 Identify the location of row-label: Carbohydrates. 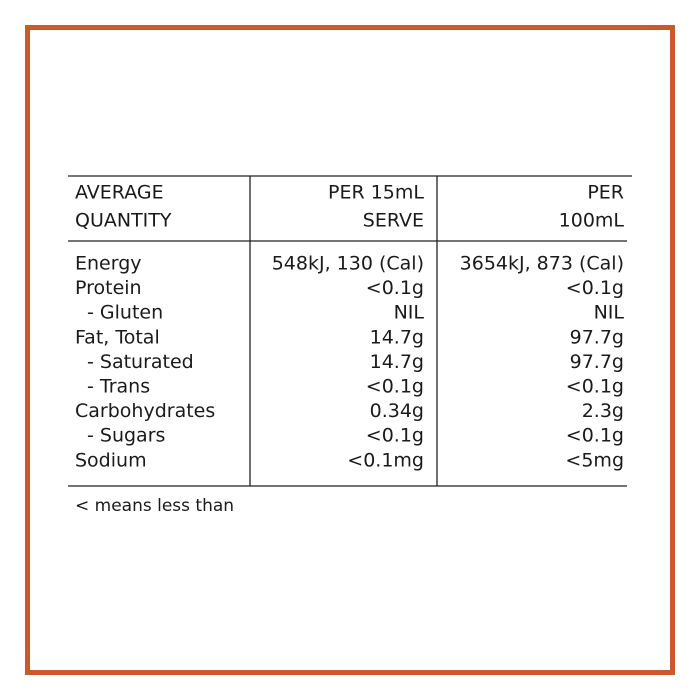
(145, 411).